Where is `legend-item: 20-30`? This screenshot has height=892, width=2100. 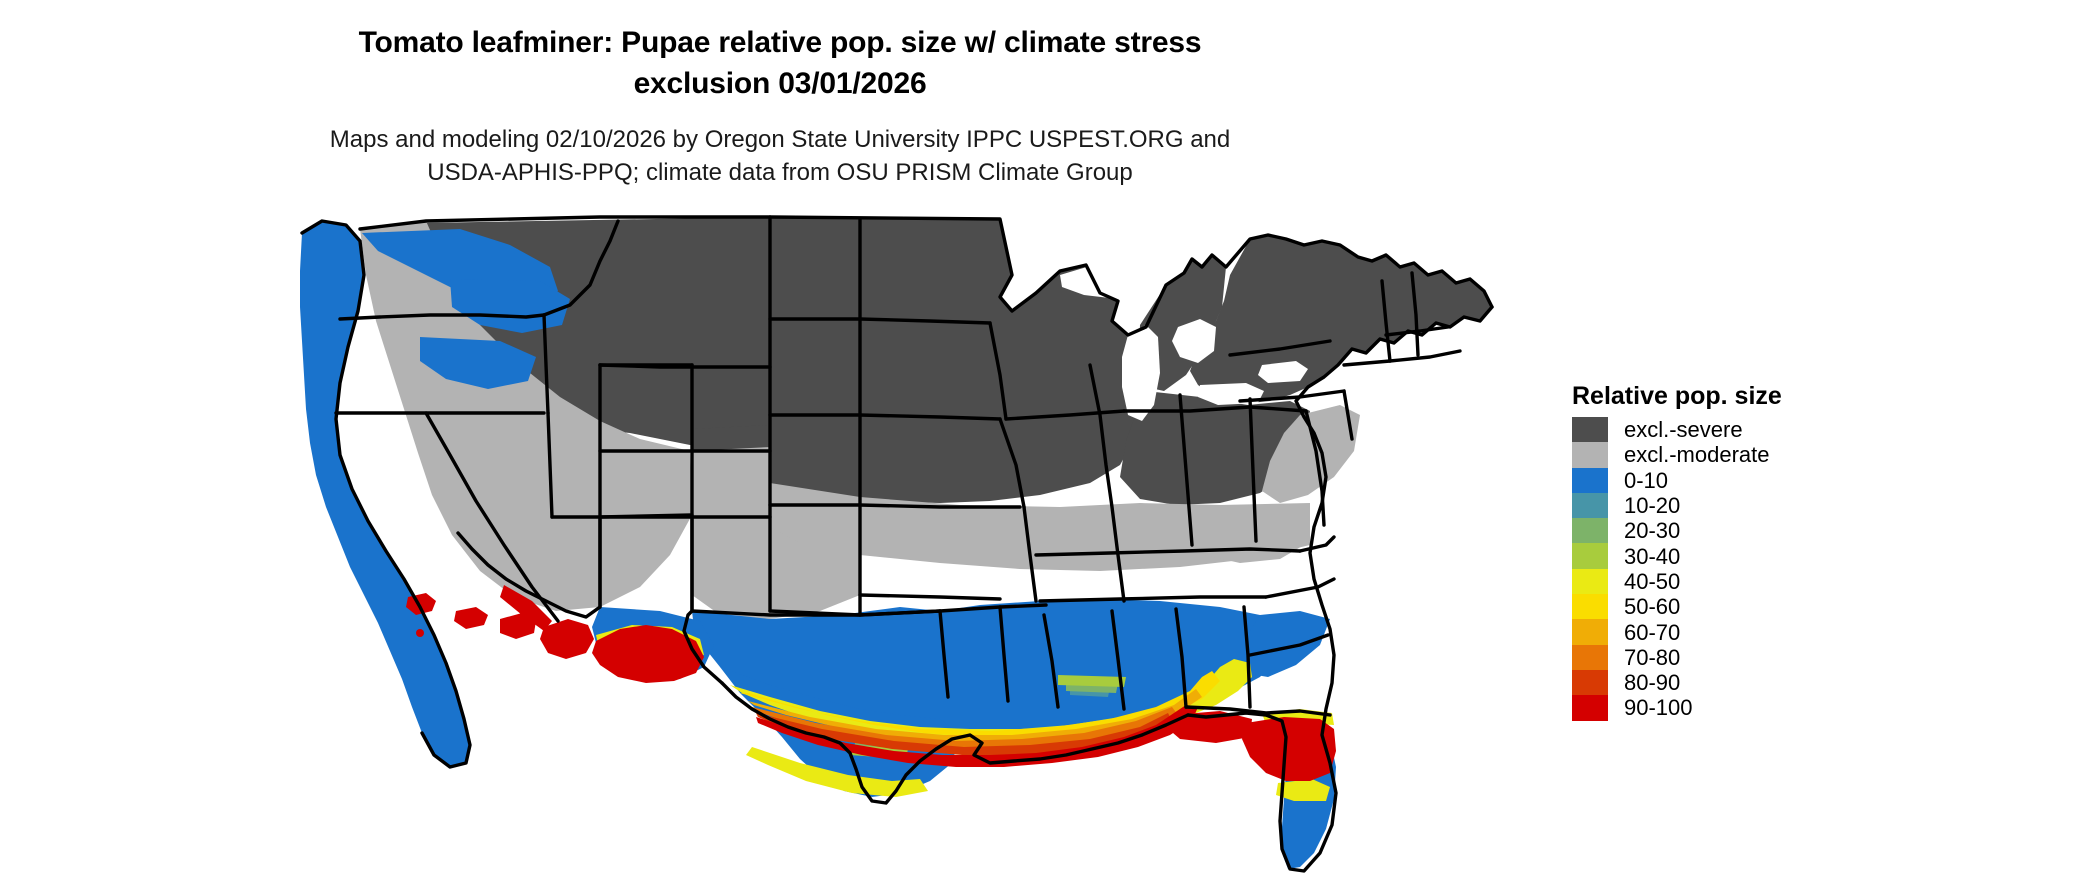 legend-item: 20-30 is located at coordinates (1772, 531).